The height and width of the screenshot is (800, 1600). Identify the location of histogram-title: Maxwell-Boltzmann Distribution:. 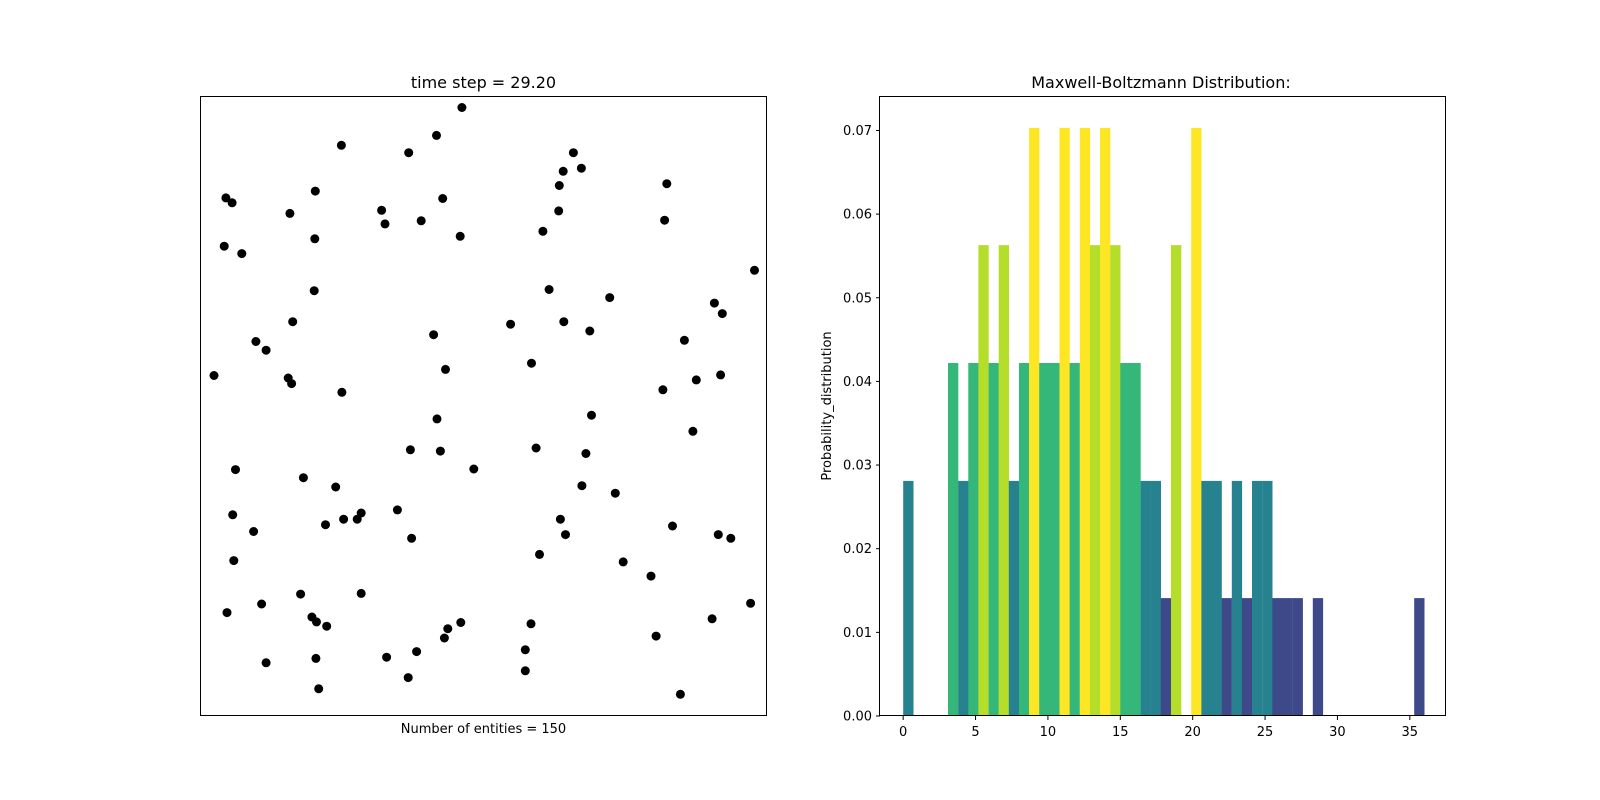
(1160, 82).